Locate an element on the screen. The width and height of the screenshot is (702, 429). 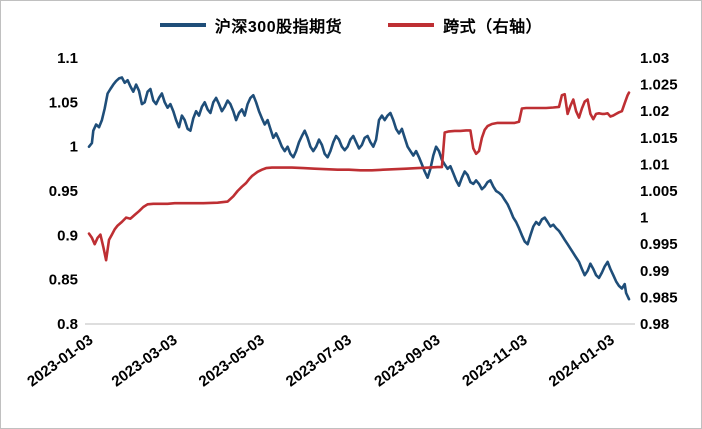
right-axis-tick-label: 1.025 is located at coordinates (659, 85).